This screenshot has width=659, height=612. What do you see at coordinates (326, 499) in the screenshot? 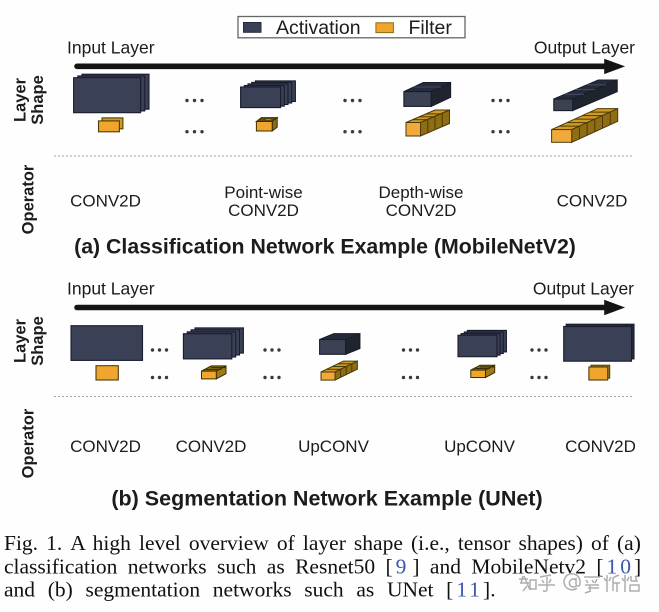
I see `svg-text:(b) Segmentation Network Examp: (b) Segmentation Network Example (UNet)` at bounding box center [326, 499].